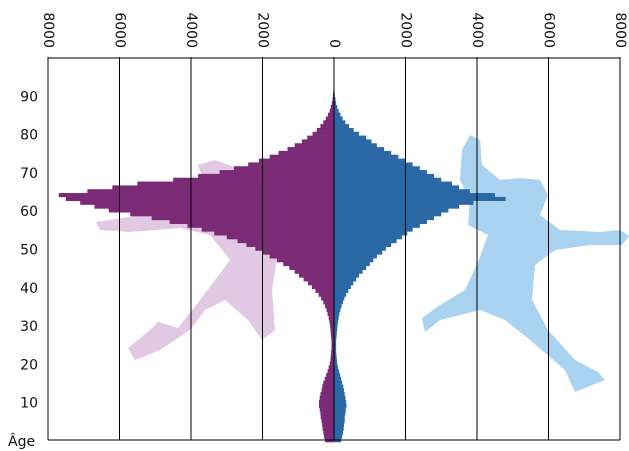 The image size is (629, 451). I want to click on x-tick-label: 6000, so click(120, 30).